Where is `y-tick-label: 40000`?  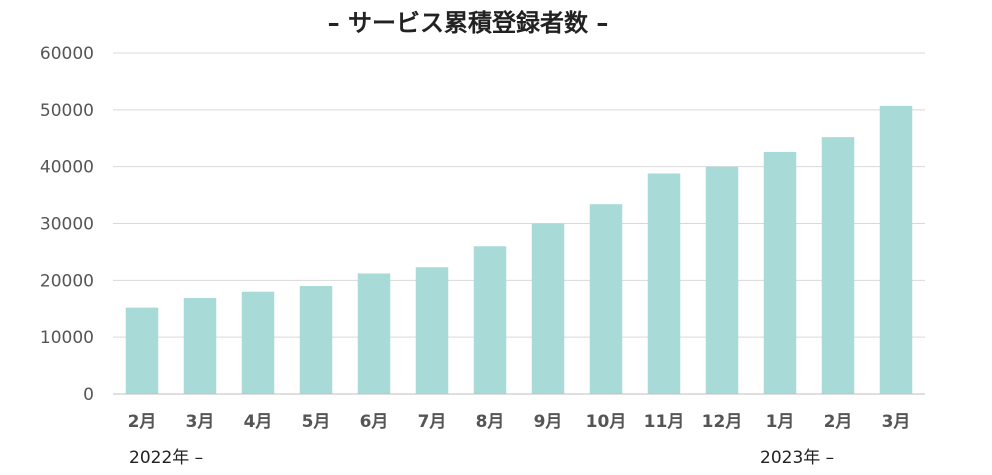
y-tick-label: 40000 is located at coordinates (67, 168).